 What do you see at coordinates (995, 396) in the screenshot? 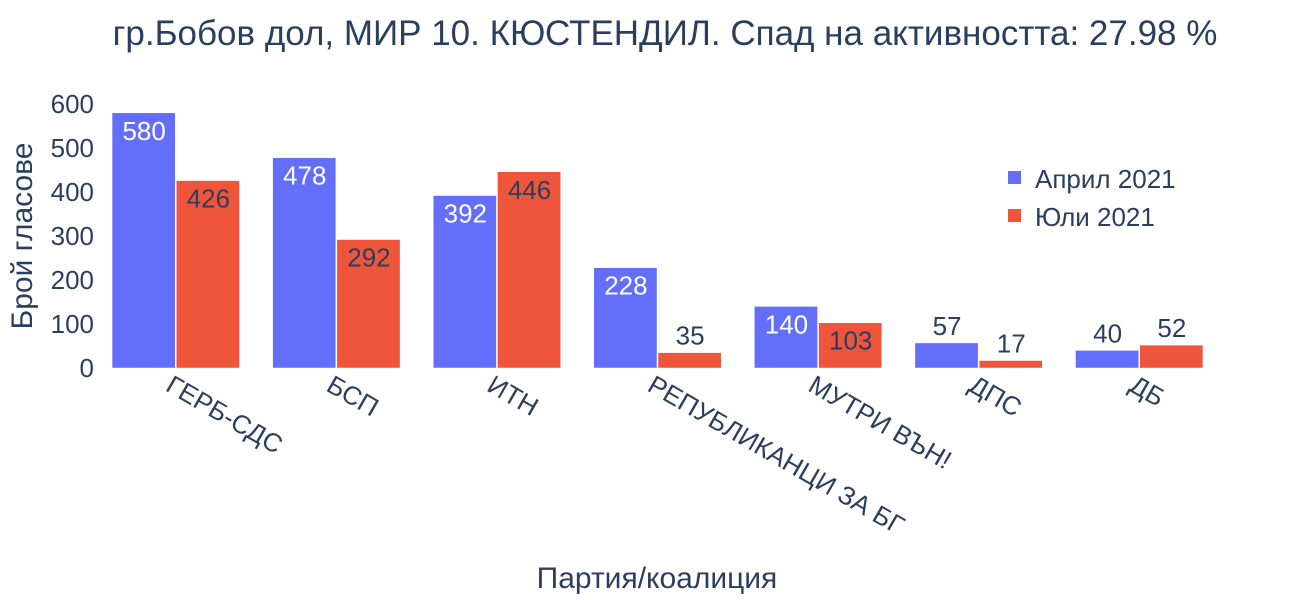
I see `x-tick-label: ДПС` at bounding box center [995, 396].